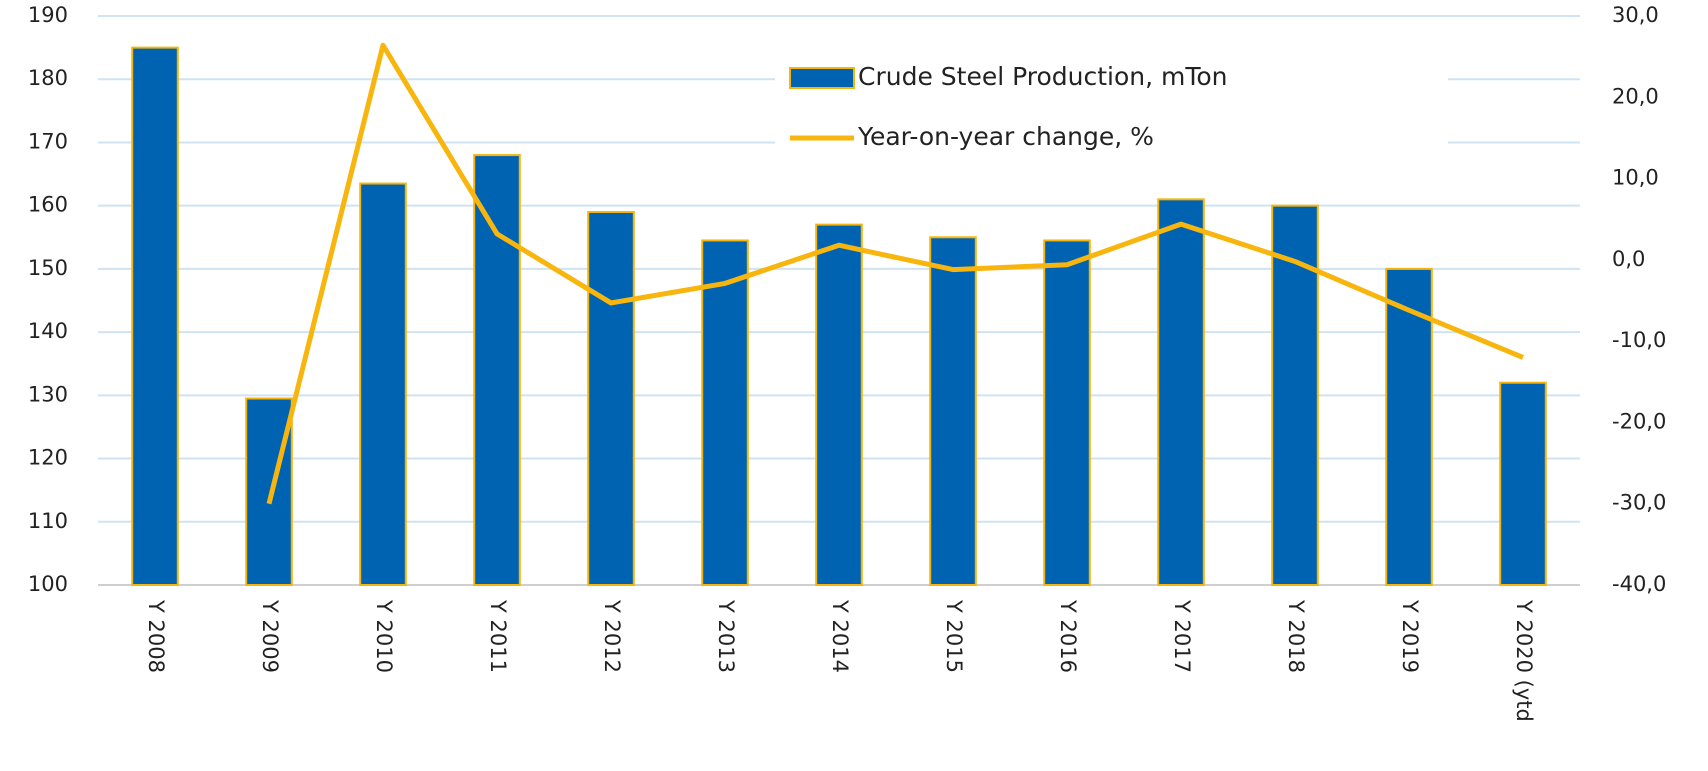 This screenshot has height=771, width=1708. I want to click on x-tick-label: Y 2019, so click(1410, 636).